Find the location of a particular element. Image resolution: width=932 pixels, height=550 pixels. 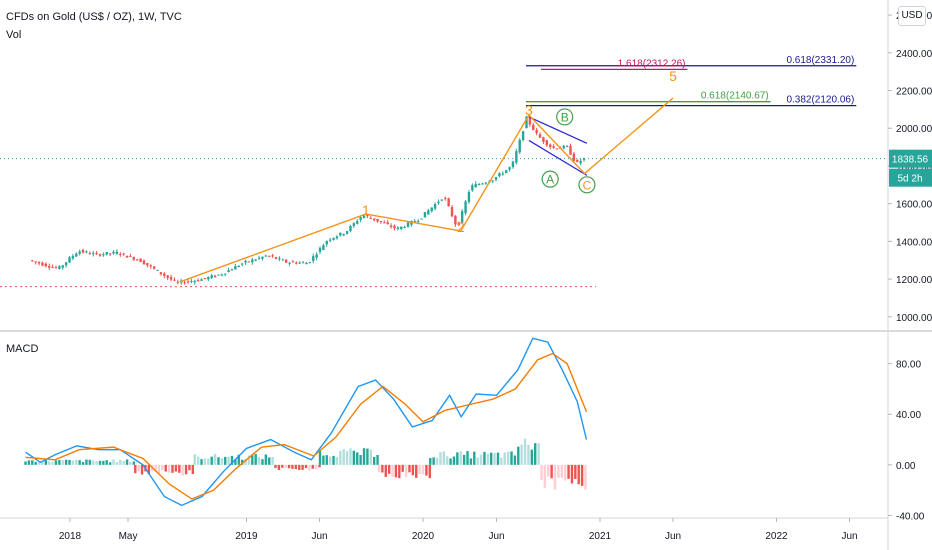

currency-button: USD is located at coordinates (912, 16).